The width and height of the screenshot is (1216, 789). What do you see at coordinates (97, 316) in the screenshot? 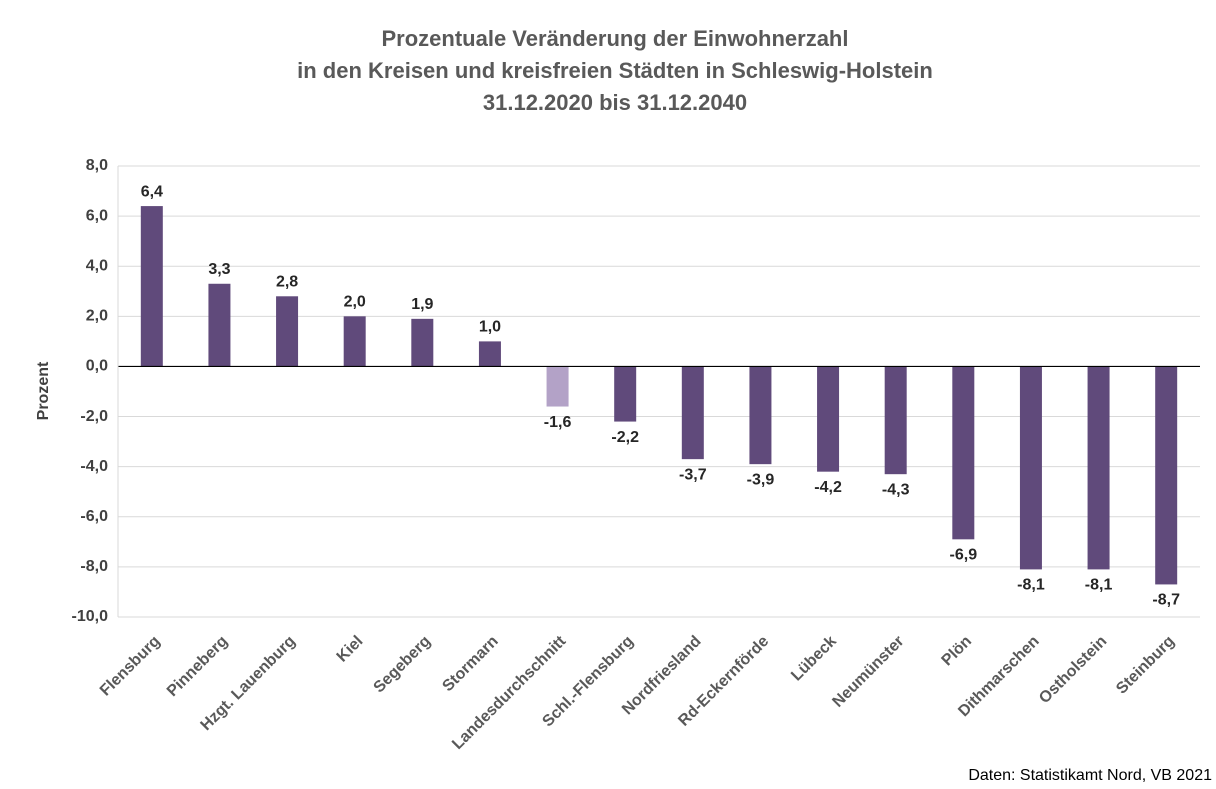
I see `y-tick-label: 2,0` at bounding box center [97, 316].